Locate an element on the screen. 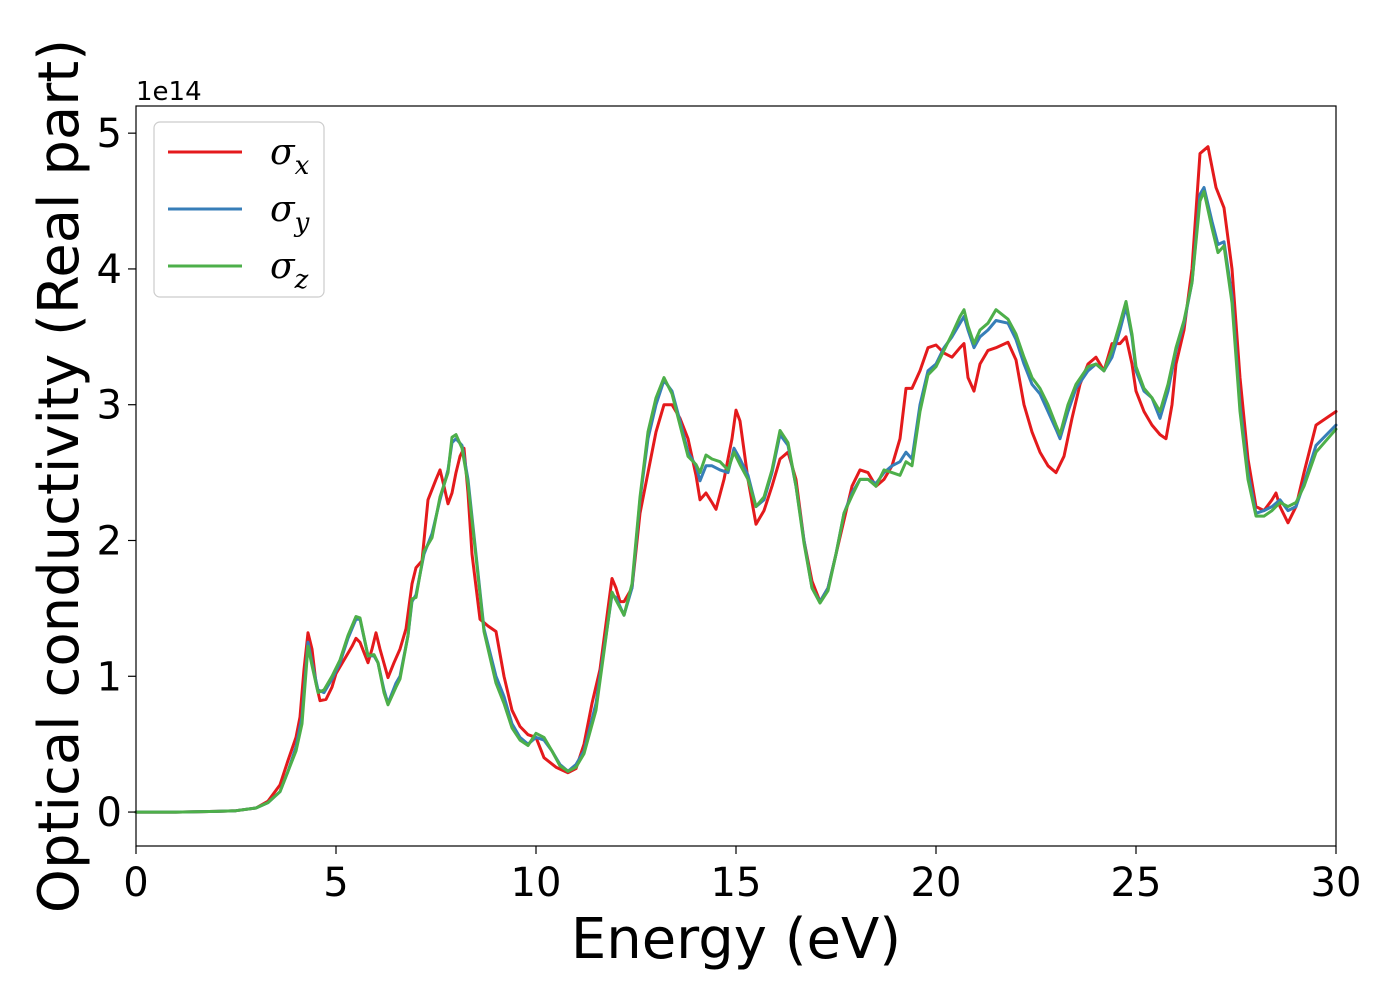 The width and height of the screenshot is (1400, 1000). x-axis-ticks: 0 5 10 15 20 25 30 is located at coordinates (742, 876).